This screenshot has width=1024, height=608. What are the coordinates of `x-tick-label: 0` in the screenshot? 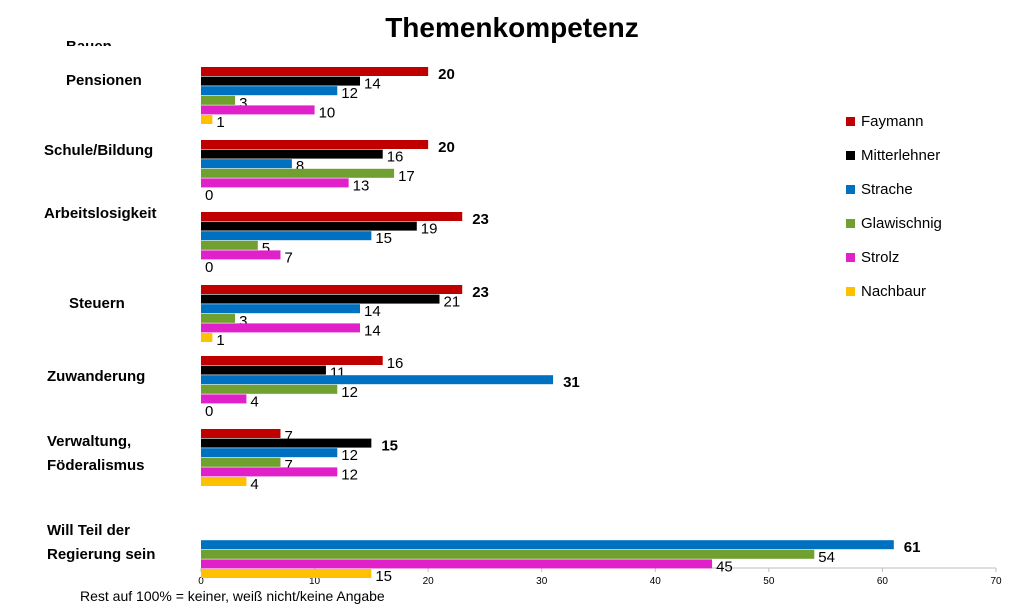 It's located at (201, 581).